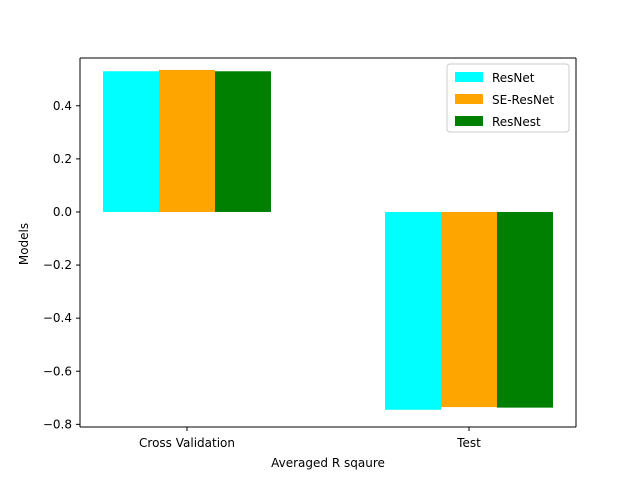 This screenshot has width=640, height=485. I want to click on bar-resnet-cross-validation, so click(131, 141).